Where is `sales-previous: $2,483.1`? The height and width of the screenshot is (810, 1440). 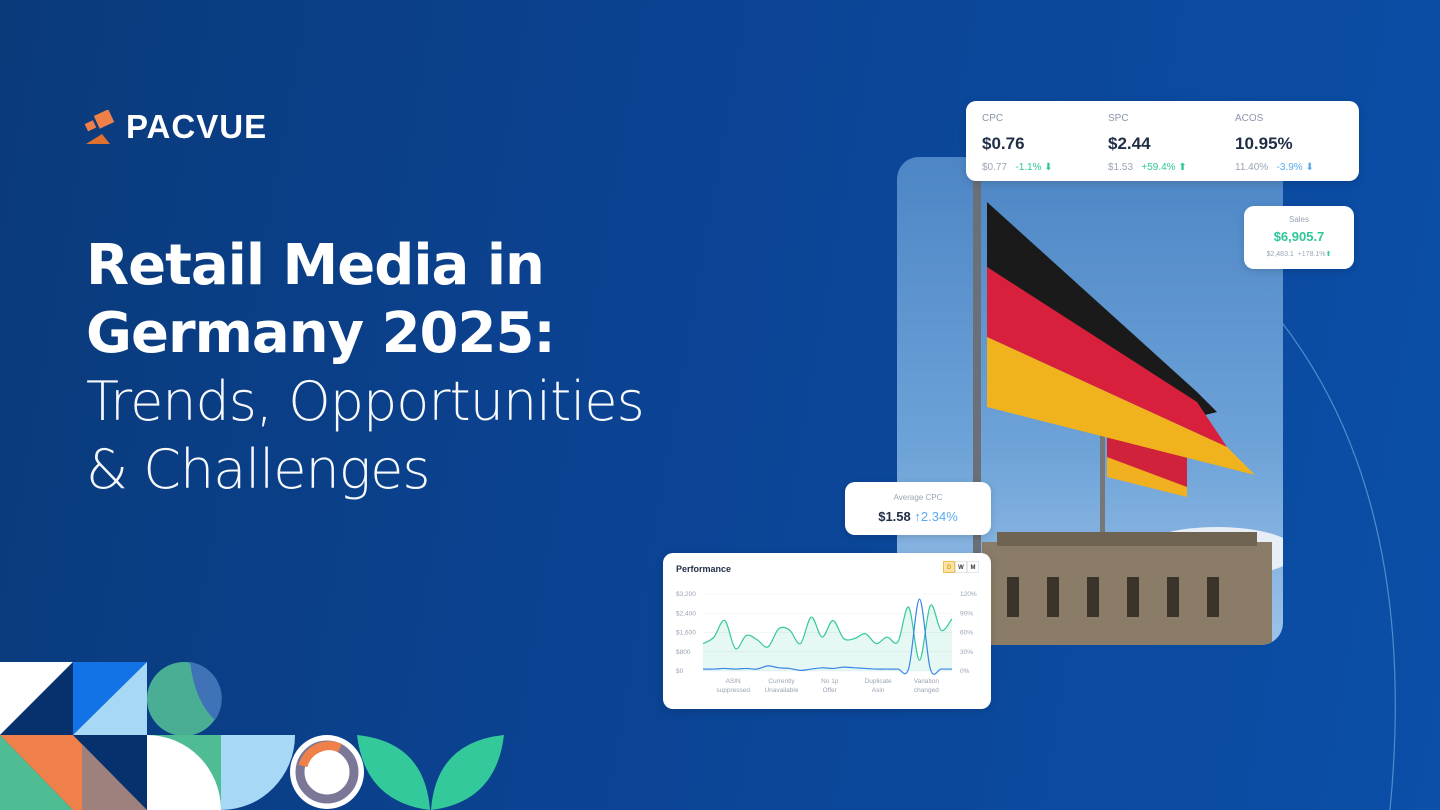 sales-previous: $2,483.1 is located at coordinates (1280, 254).